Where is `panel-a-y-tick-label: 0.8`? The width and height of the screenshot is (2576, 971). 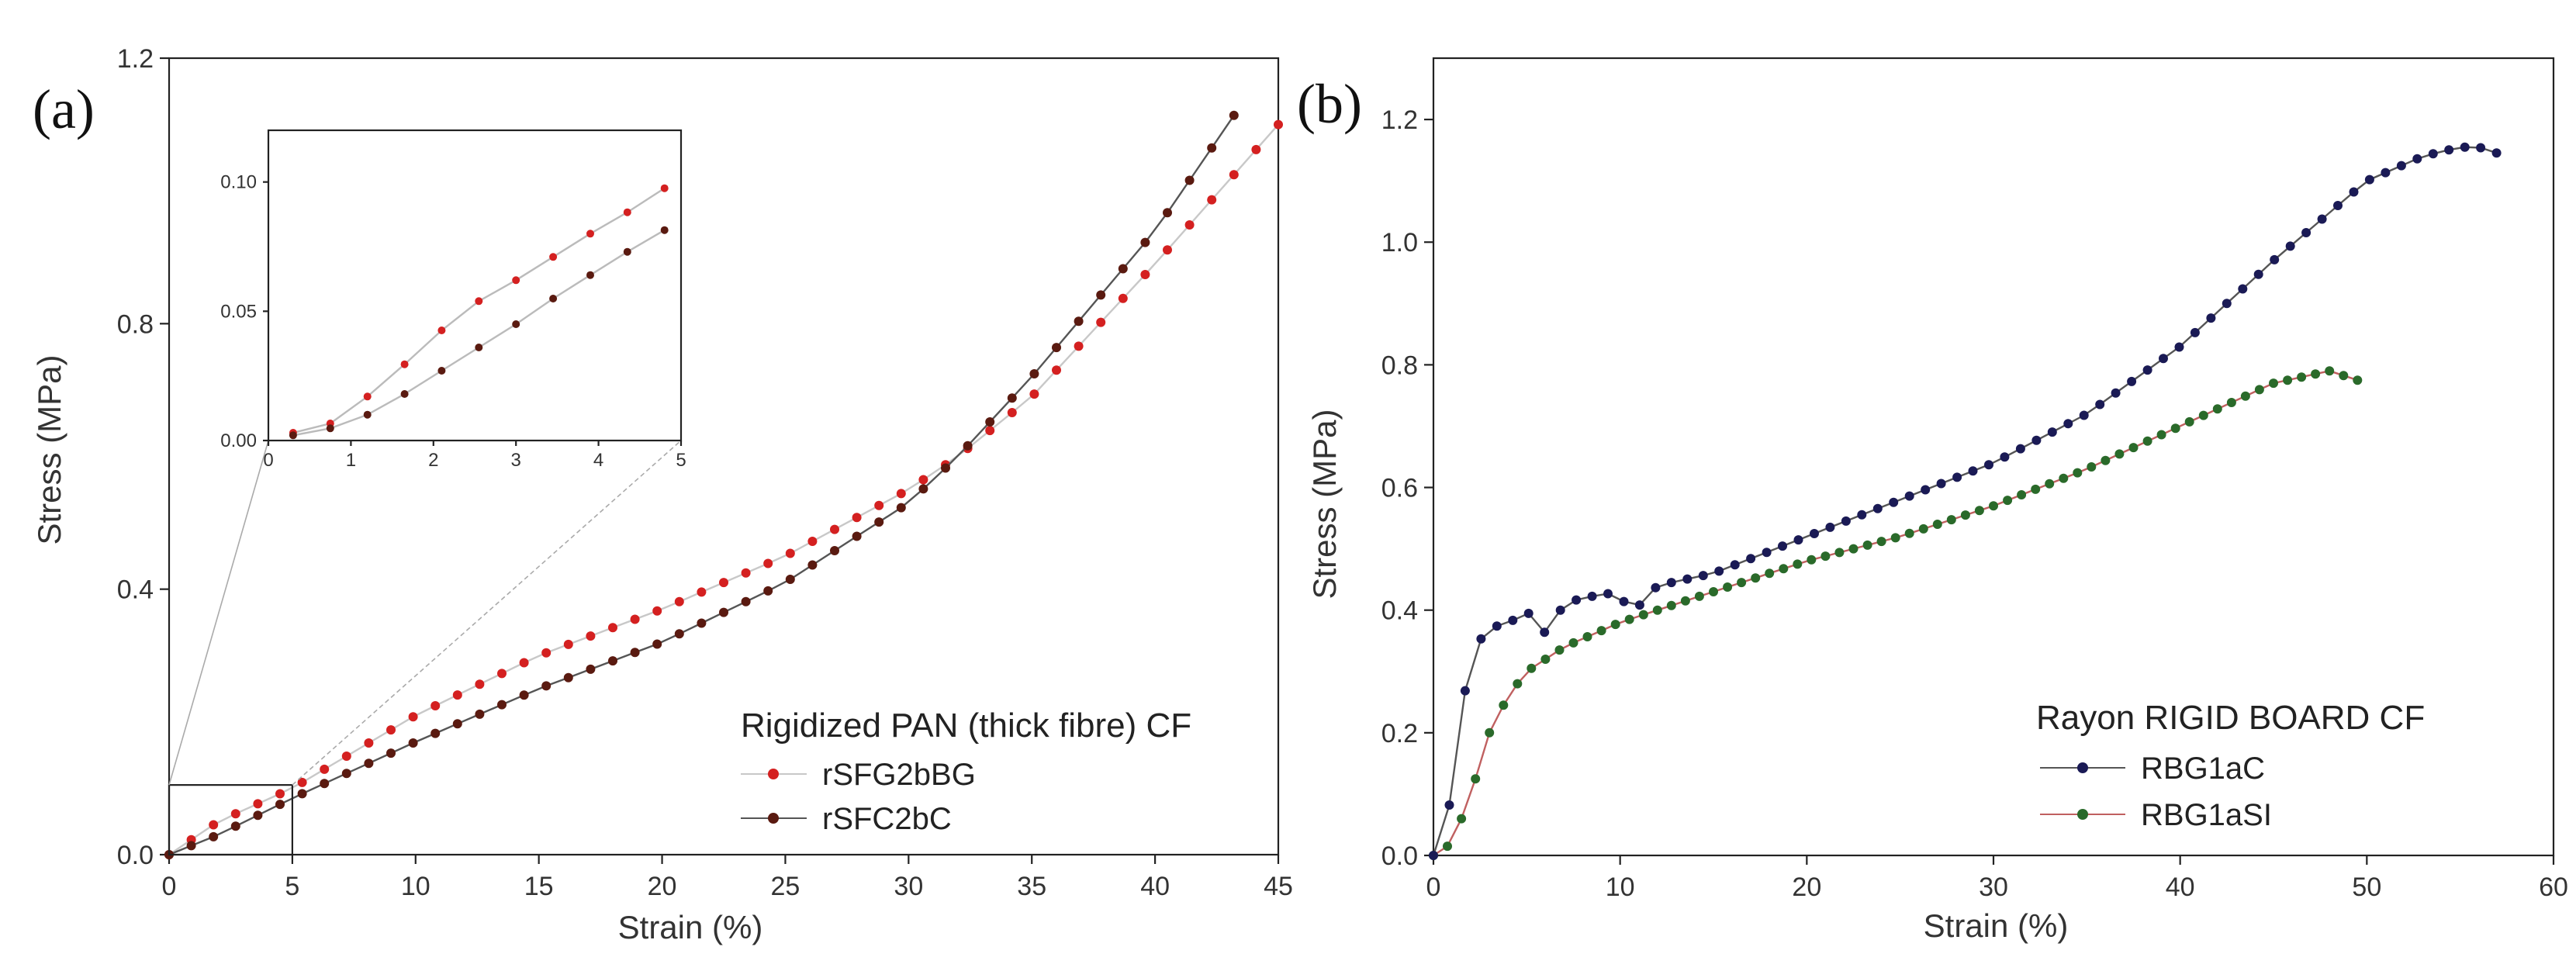 panel-a-y-tick-label: 0.8 is located at coordinates (135, 324).